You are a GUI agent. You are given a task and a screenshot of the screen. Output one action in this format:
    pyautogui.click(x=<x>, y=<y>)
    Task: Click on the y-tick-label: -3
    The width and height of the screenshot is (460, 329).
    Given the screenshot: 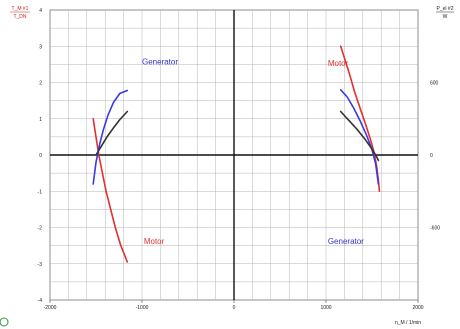 What is the action you would take?
    pyautogui.click(x=40, y=265)
    